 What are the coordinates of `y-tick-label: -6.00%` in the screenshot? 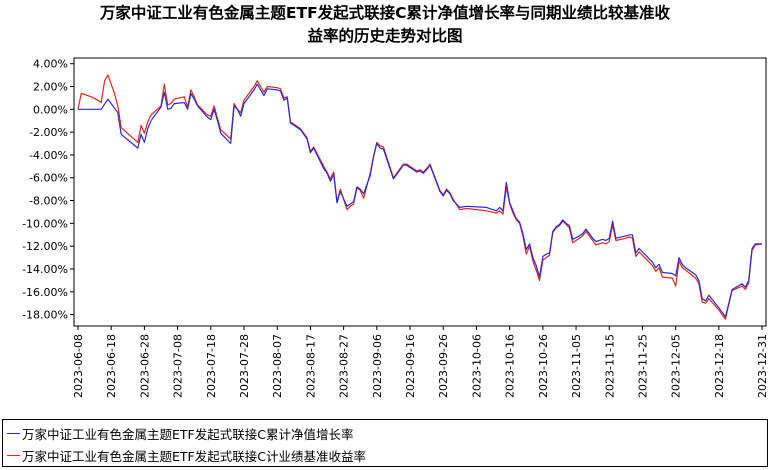 It's located at (48, 178).